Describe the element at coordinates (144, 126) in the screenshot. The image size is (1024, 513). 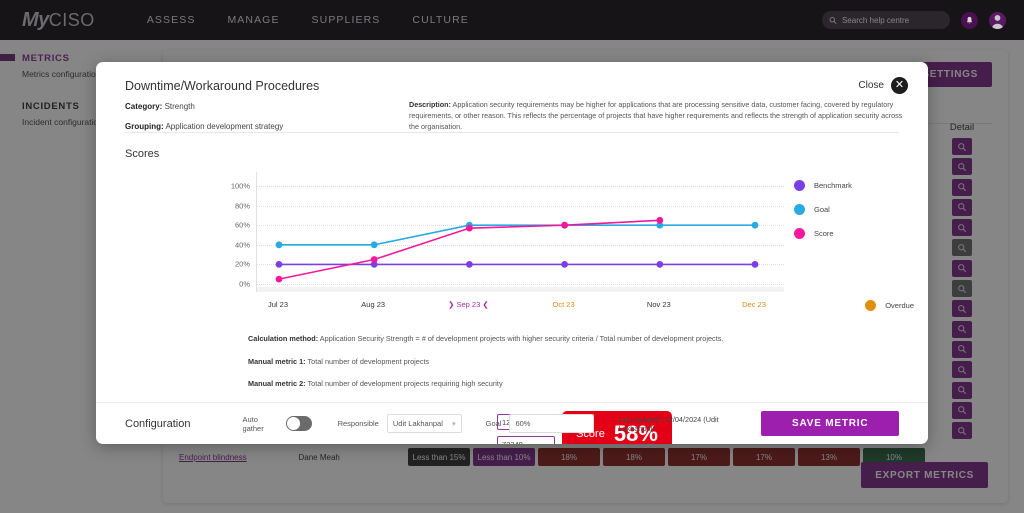
I see `grouping-key: Grouping:` at that location.